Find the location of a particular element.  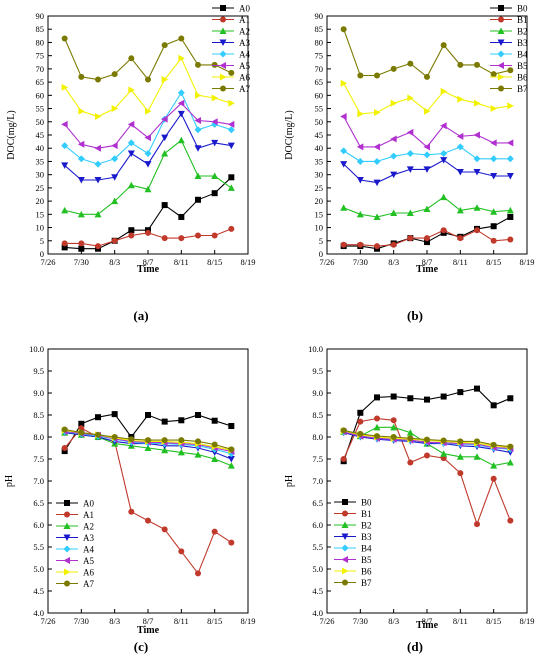

y-tick-label: 75 is located at coordinates (319, 56).